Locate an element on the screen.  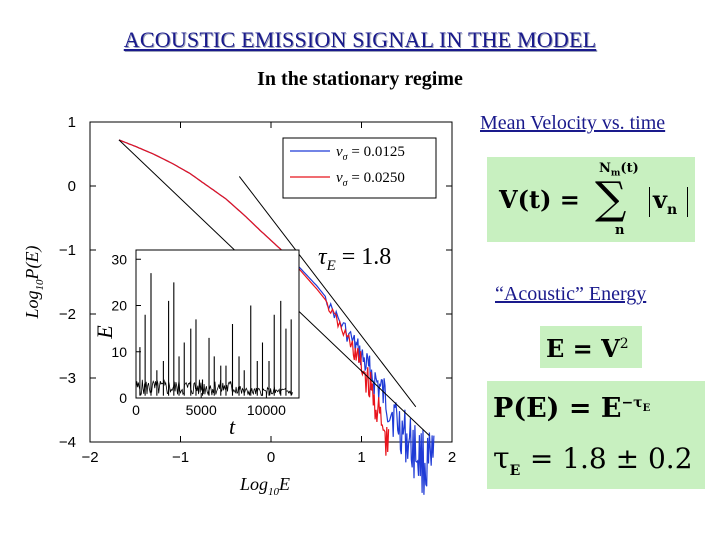
inset-y-tick-label: 0 is located at coordinates (123, 398).